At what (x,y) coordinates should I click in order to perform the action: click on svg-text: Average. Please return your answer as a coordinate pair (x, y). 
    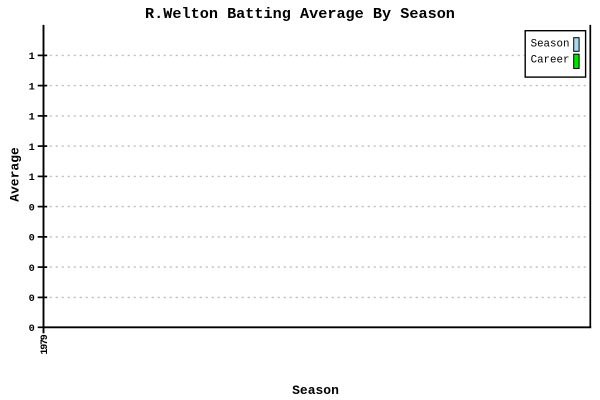
    Looking at the image, I should click on (14, 174).